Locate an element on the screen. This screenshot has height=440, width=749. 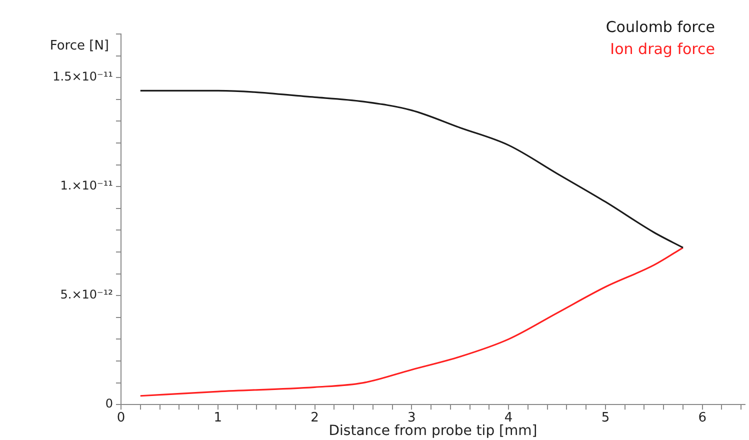
text: Coulomb force is located at coordinates (660, 27).